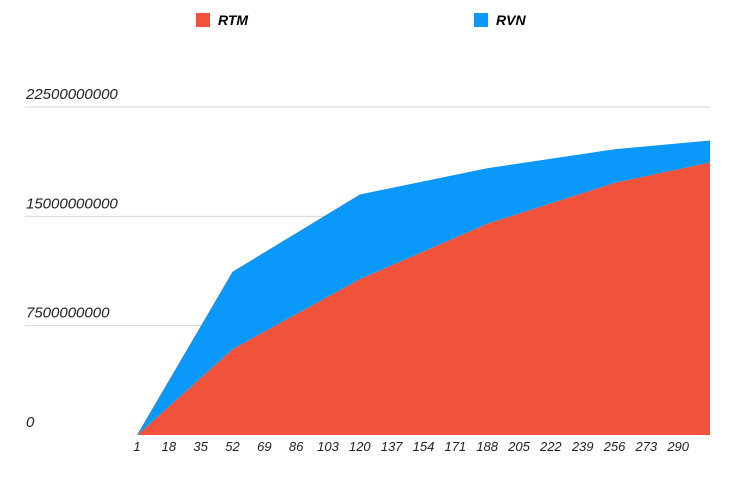 This screenshot has height=480, width=730. What do you see at coordinates (518, 446) in the screenshot?
I see `x-tick-label: 205` at bounding box center [518, 446].